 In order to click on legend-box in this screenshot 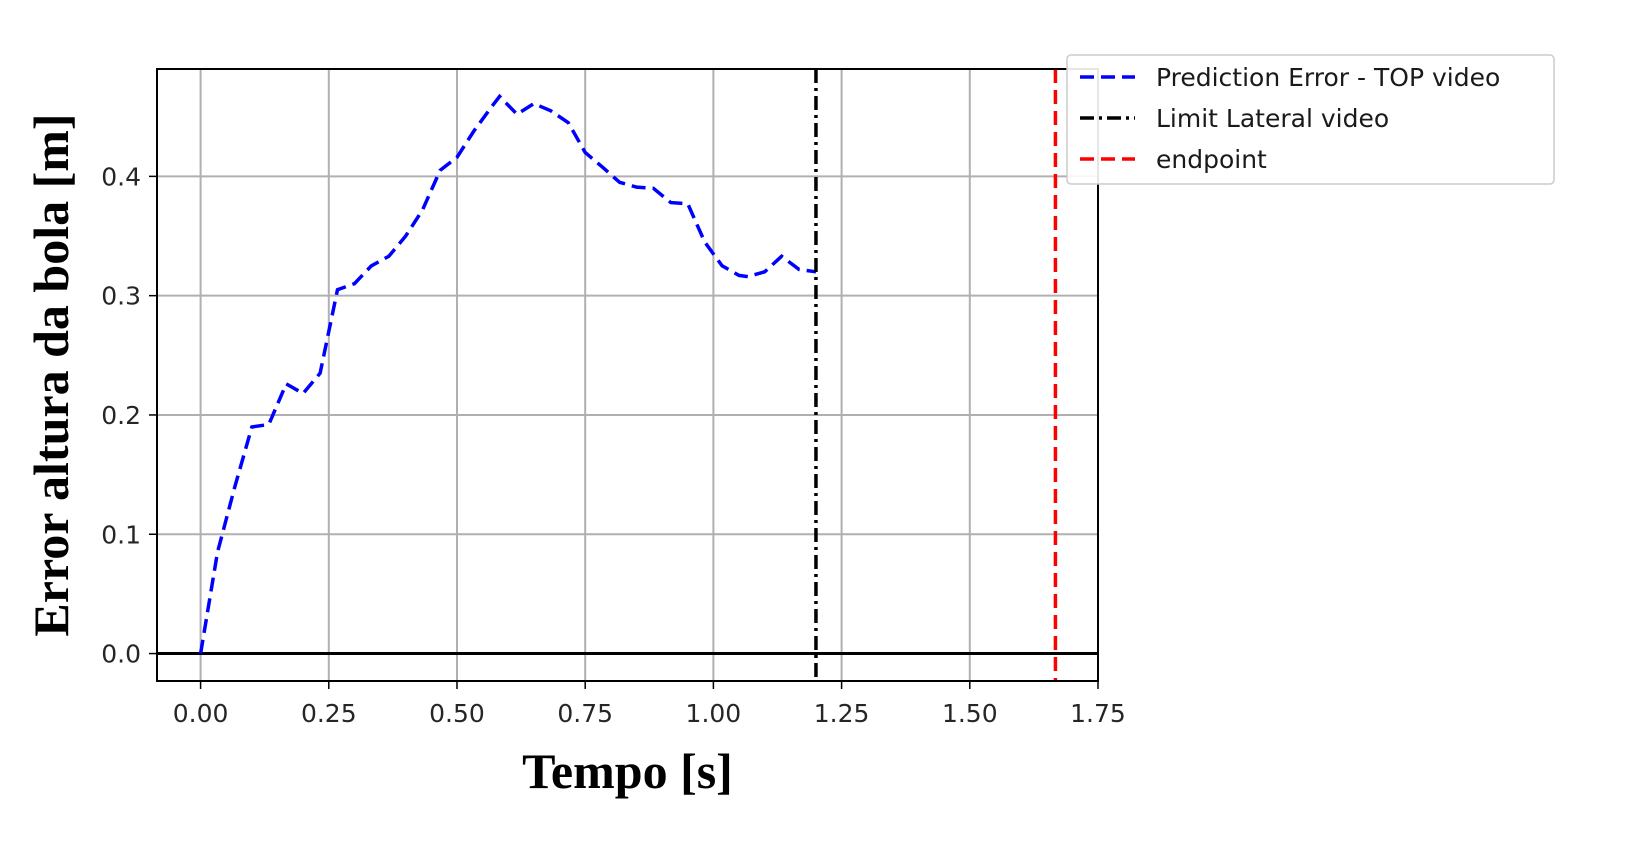, I will do `click(1310, 119)`.